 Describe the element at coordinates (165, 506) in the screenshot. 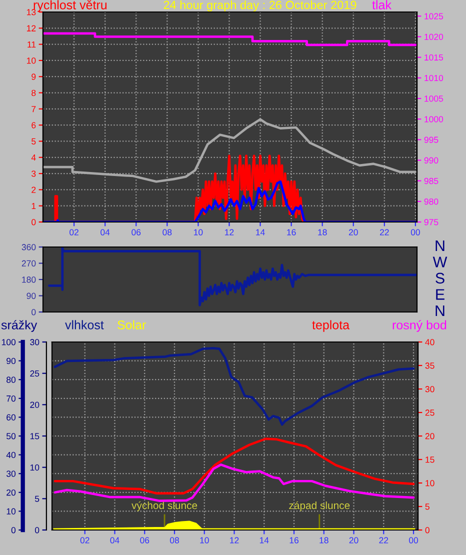

I see `ref-line-label: východ slunce` at that location.